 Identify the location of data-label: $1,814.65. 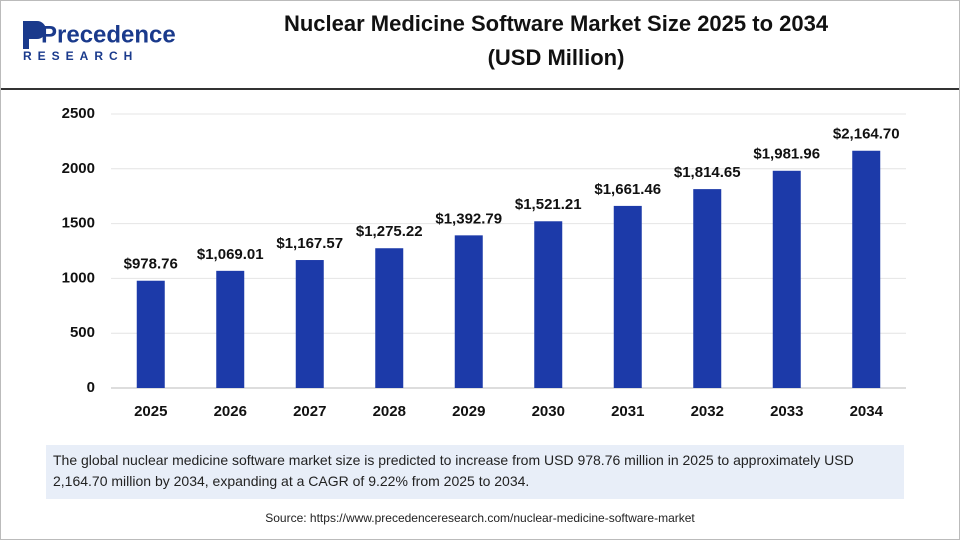
(707, 172).